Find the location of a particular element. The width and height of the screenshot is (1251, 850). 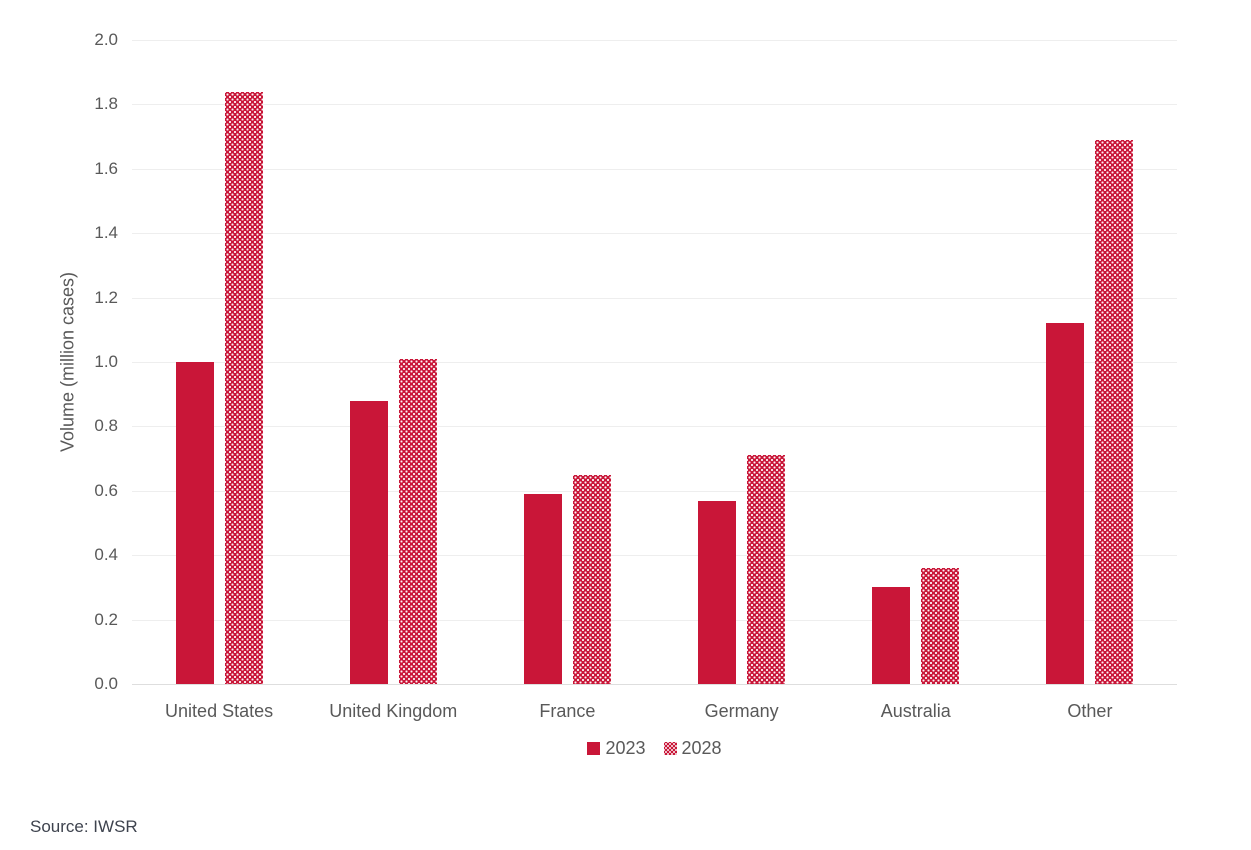

y-tick-label: 0.8 is located at coordinates (106, 425).